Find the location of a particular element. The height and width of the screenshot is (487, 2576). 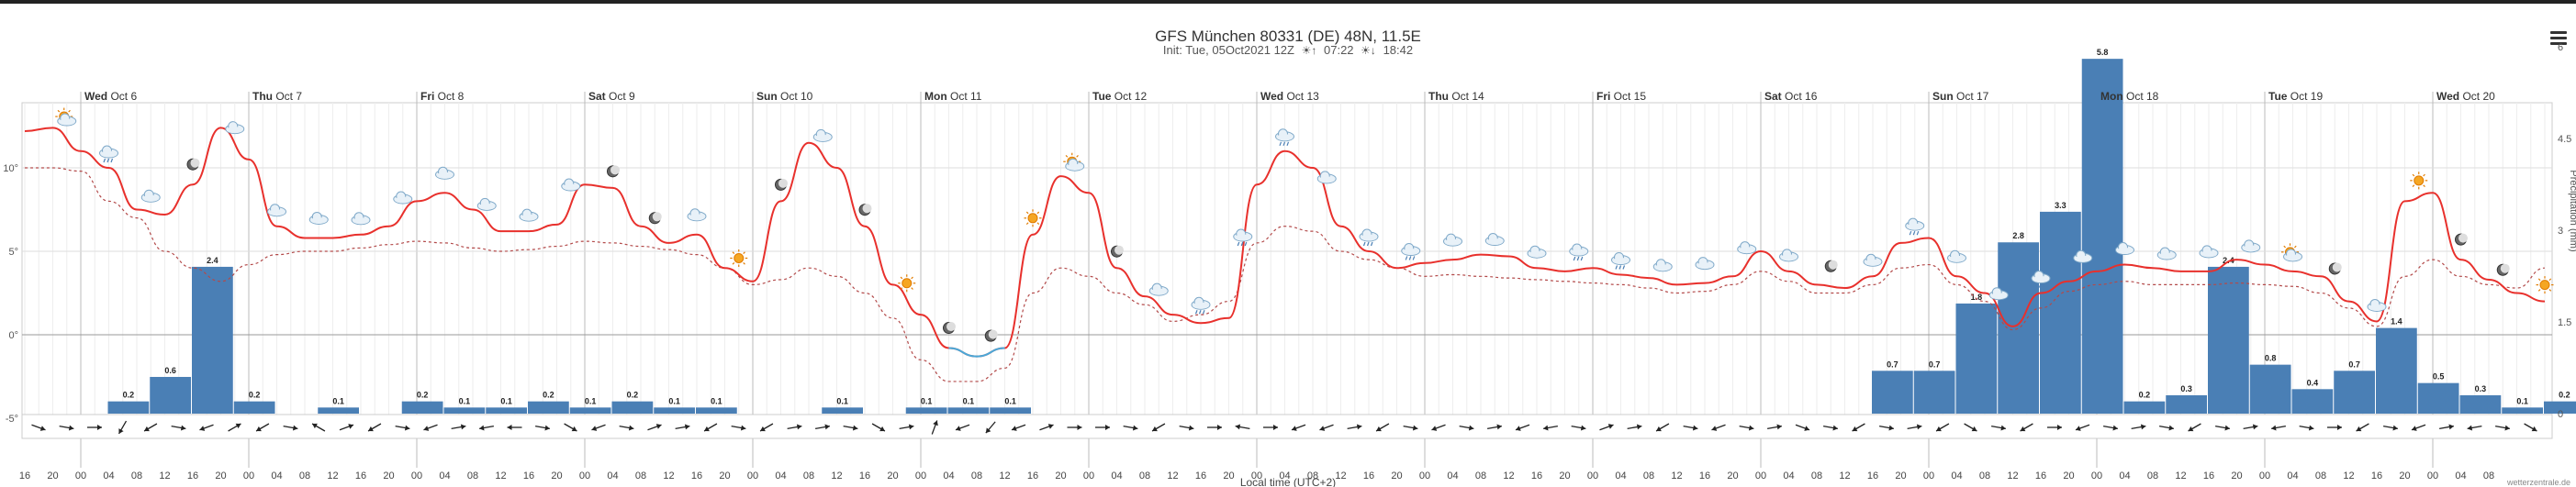

day-label: Sun Oct 17 is located at coordinates (1960, 96).